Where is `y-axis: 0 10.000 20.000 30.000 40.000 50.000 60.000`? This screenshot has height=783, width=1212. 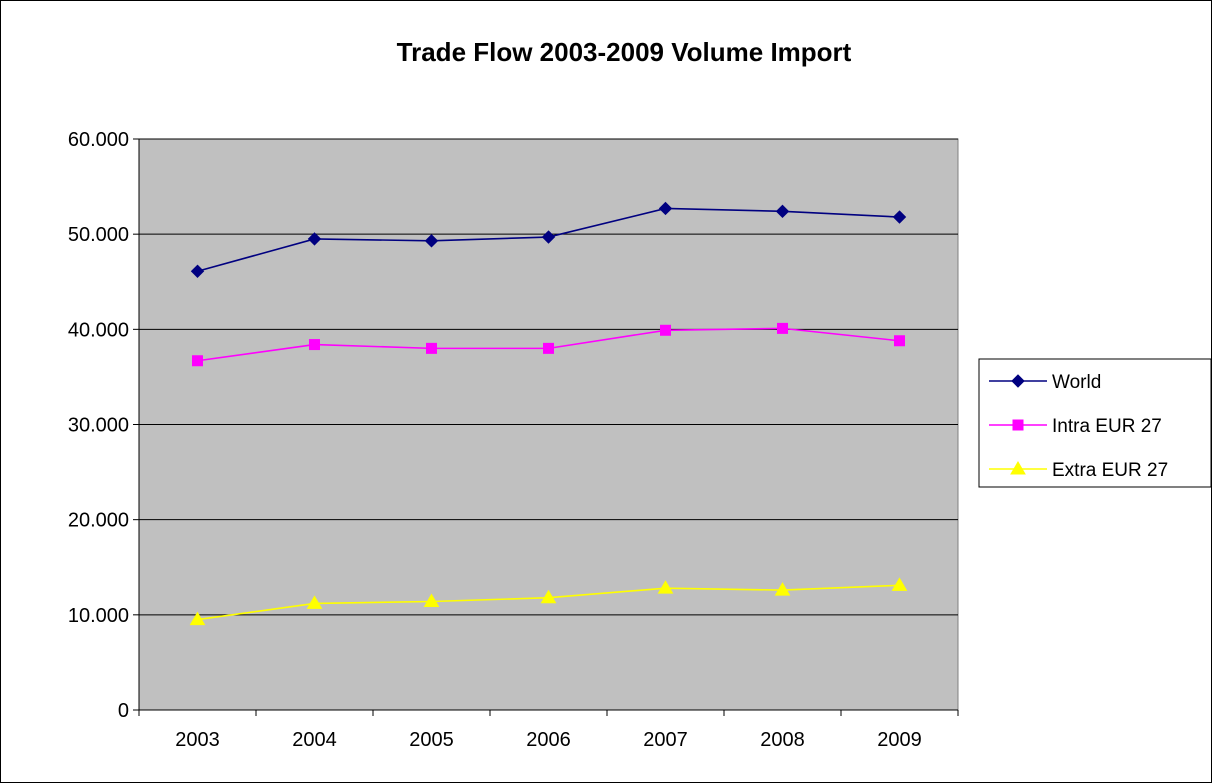 y-axis: 0 10.000 20.000 30.000 40.000 50.000 60.000 is located at coordinates (104, 425).